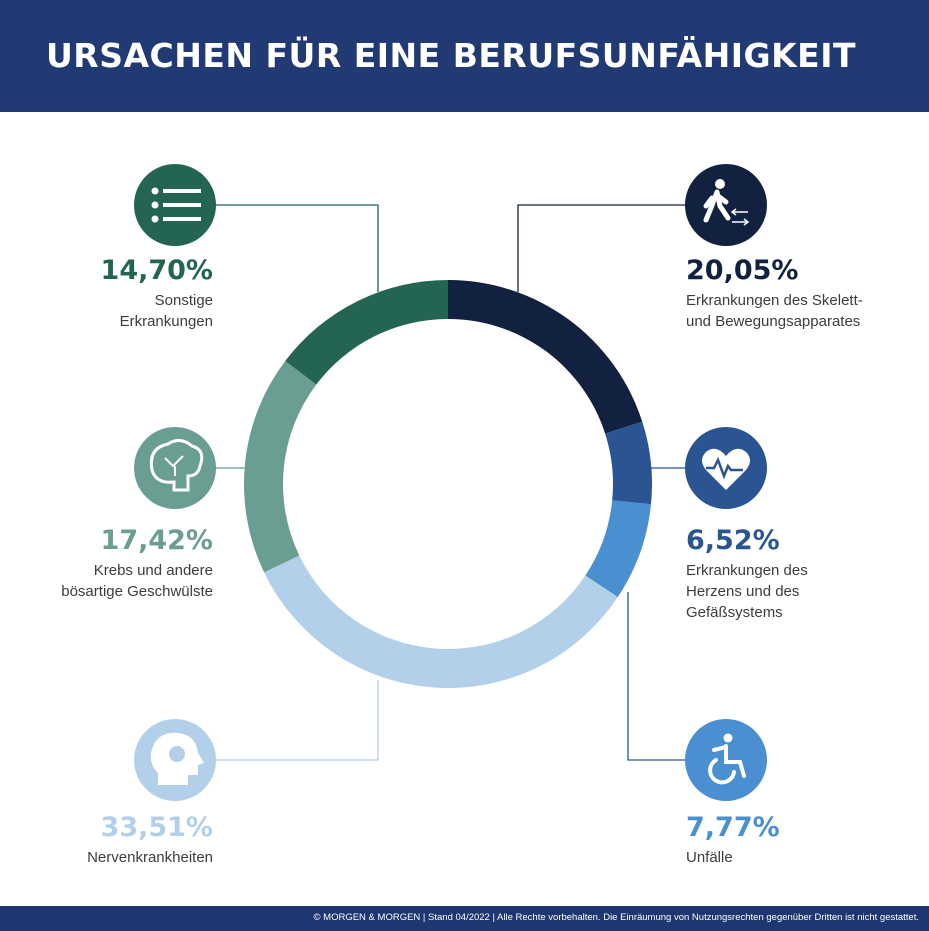 The image size is (929, 931). Describe the element at coordinates (137, 581) in the screenshot. I see `label-krebs: Krebs und andere bösartige Geschwülste` at that location.